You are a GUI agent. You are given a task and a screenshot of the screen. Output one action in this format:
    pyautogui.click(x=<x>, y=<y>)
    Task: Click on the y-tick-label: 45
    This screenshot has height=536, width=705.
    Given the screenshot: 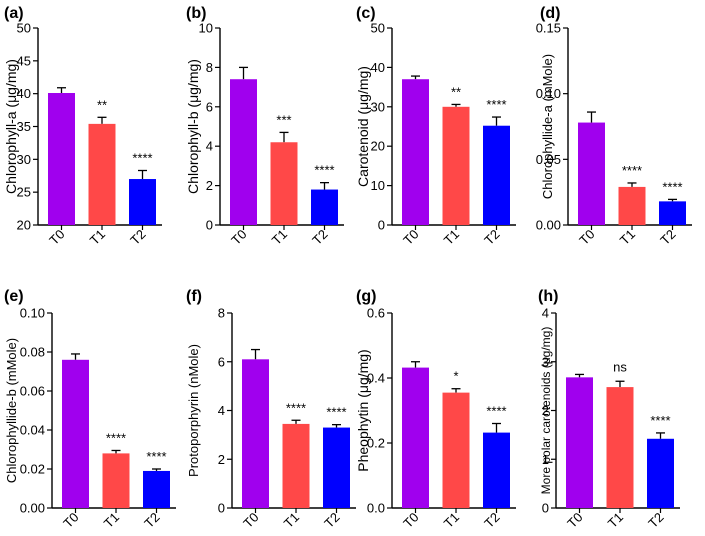 What is the action you would take?
    pyautogui.click(x=24, y=60)
    